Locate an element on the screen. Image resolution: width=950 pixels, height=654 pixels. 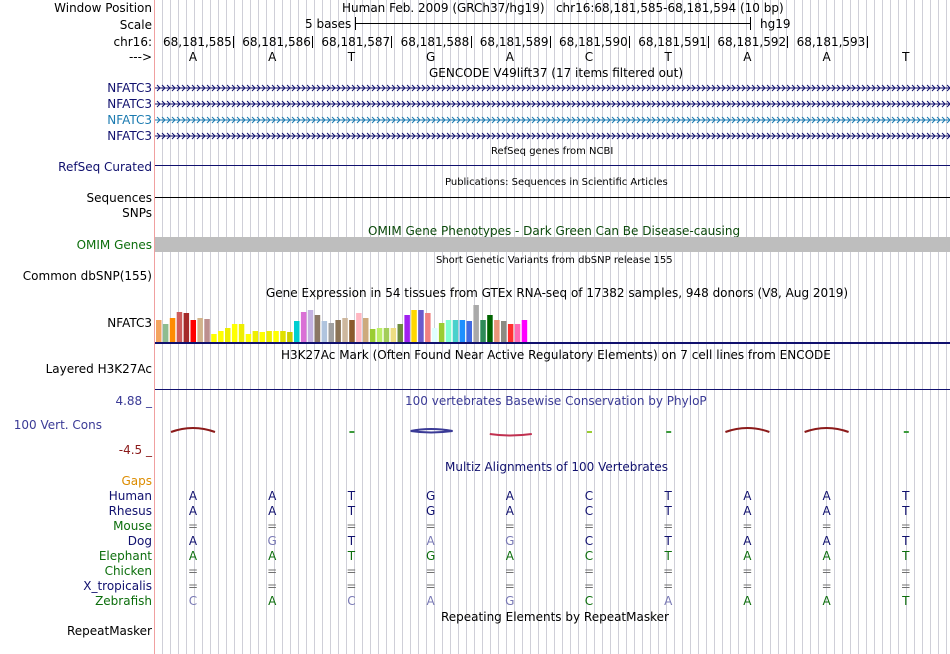
h3k27ac-track-label: Layered H3K27Ac is located at coordinates (98, 369).